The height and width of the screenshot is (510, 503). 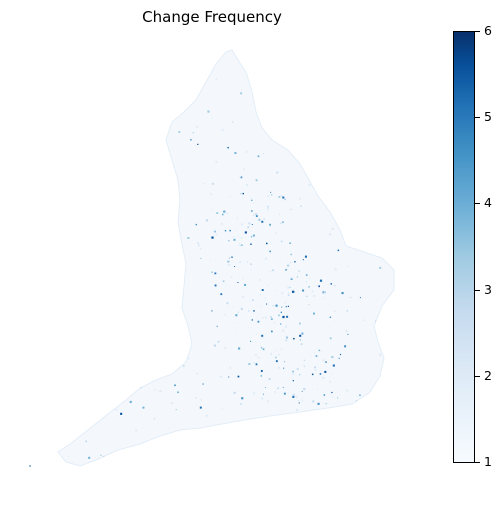 What do you see at coordinates (464, 247) in the screenshot?
I see `colorbar` at bounding box center [464, 247].